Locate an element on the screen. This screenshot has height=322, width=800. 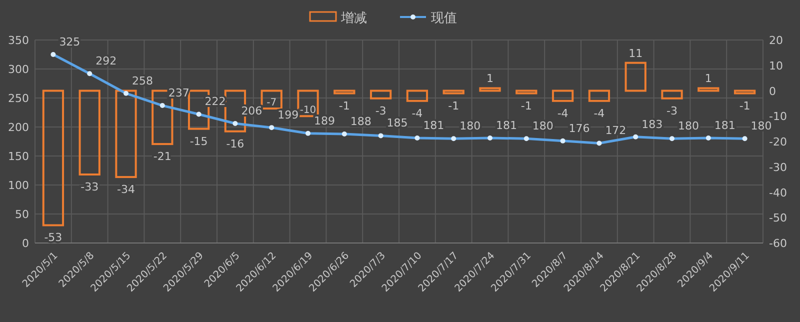
y2-tick-label: -20 is located at coordinates (778, 142).